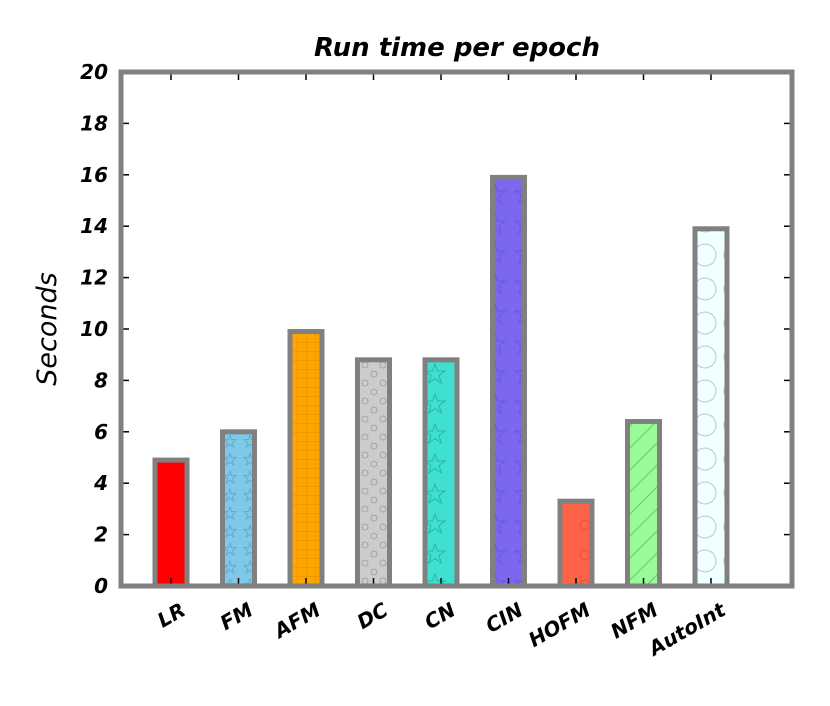  What do you see at coordinates (101, 535) in the screenshot?
I see `y-tick-label: 2` at bounding box center [101, 535].